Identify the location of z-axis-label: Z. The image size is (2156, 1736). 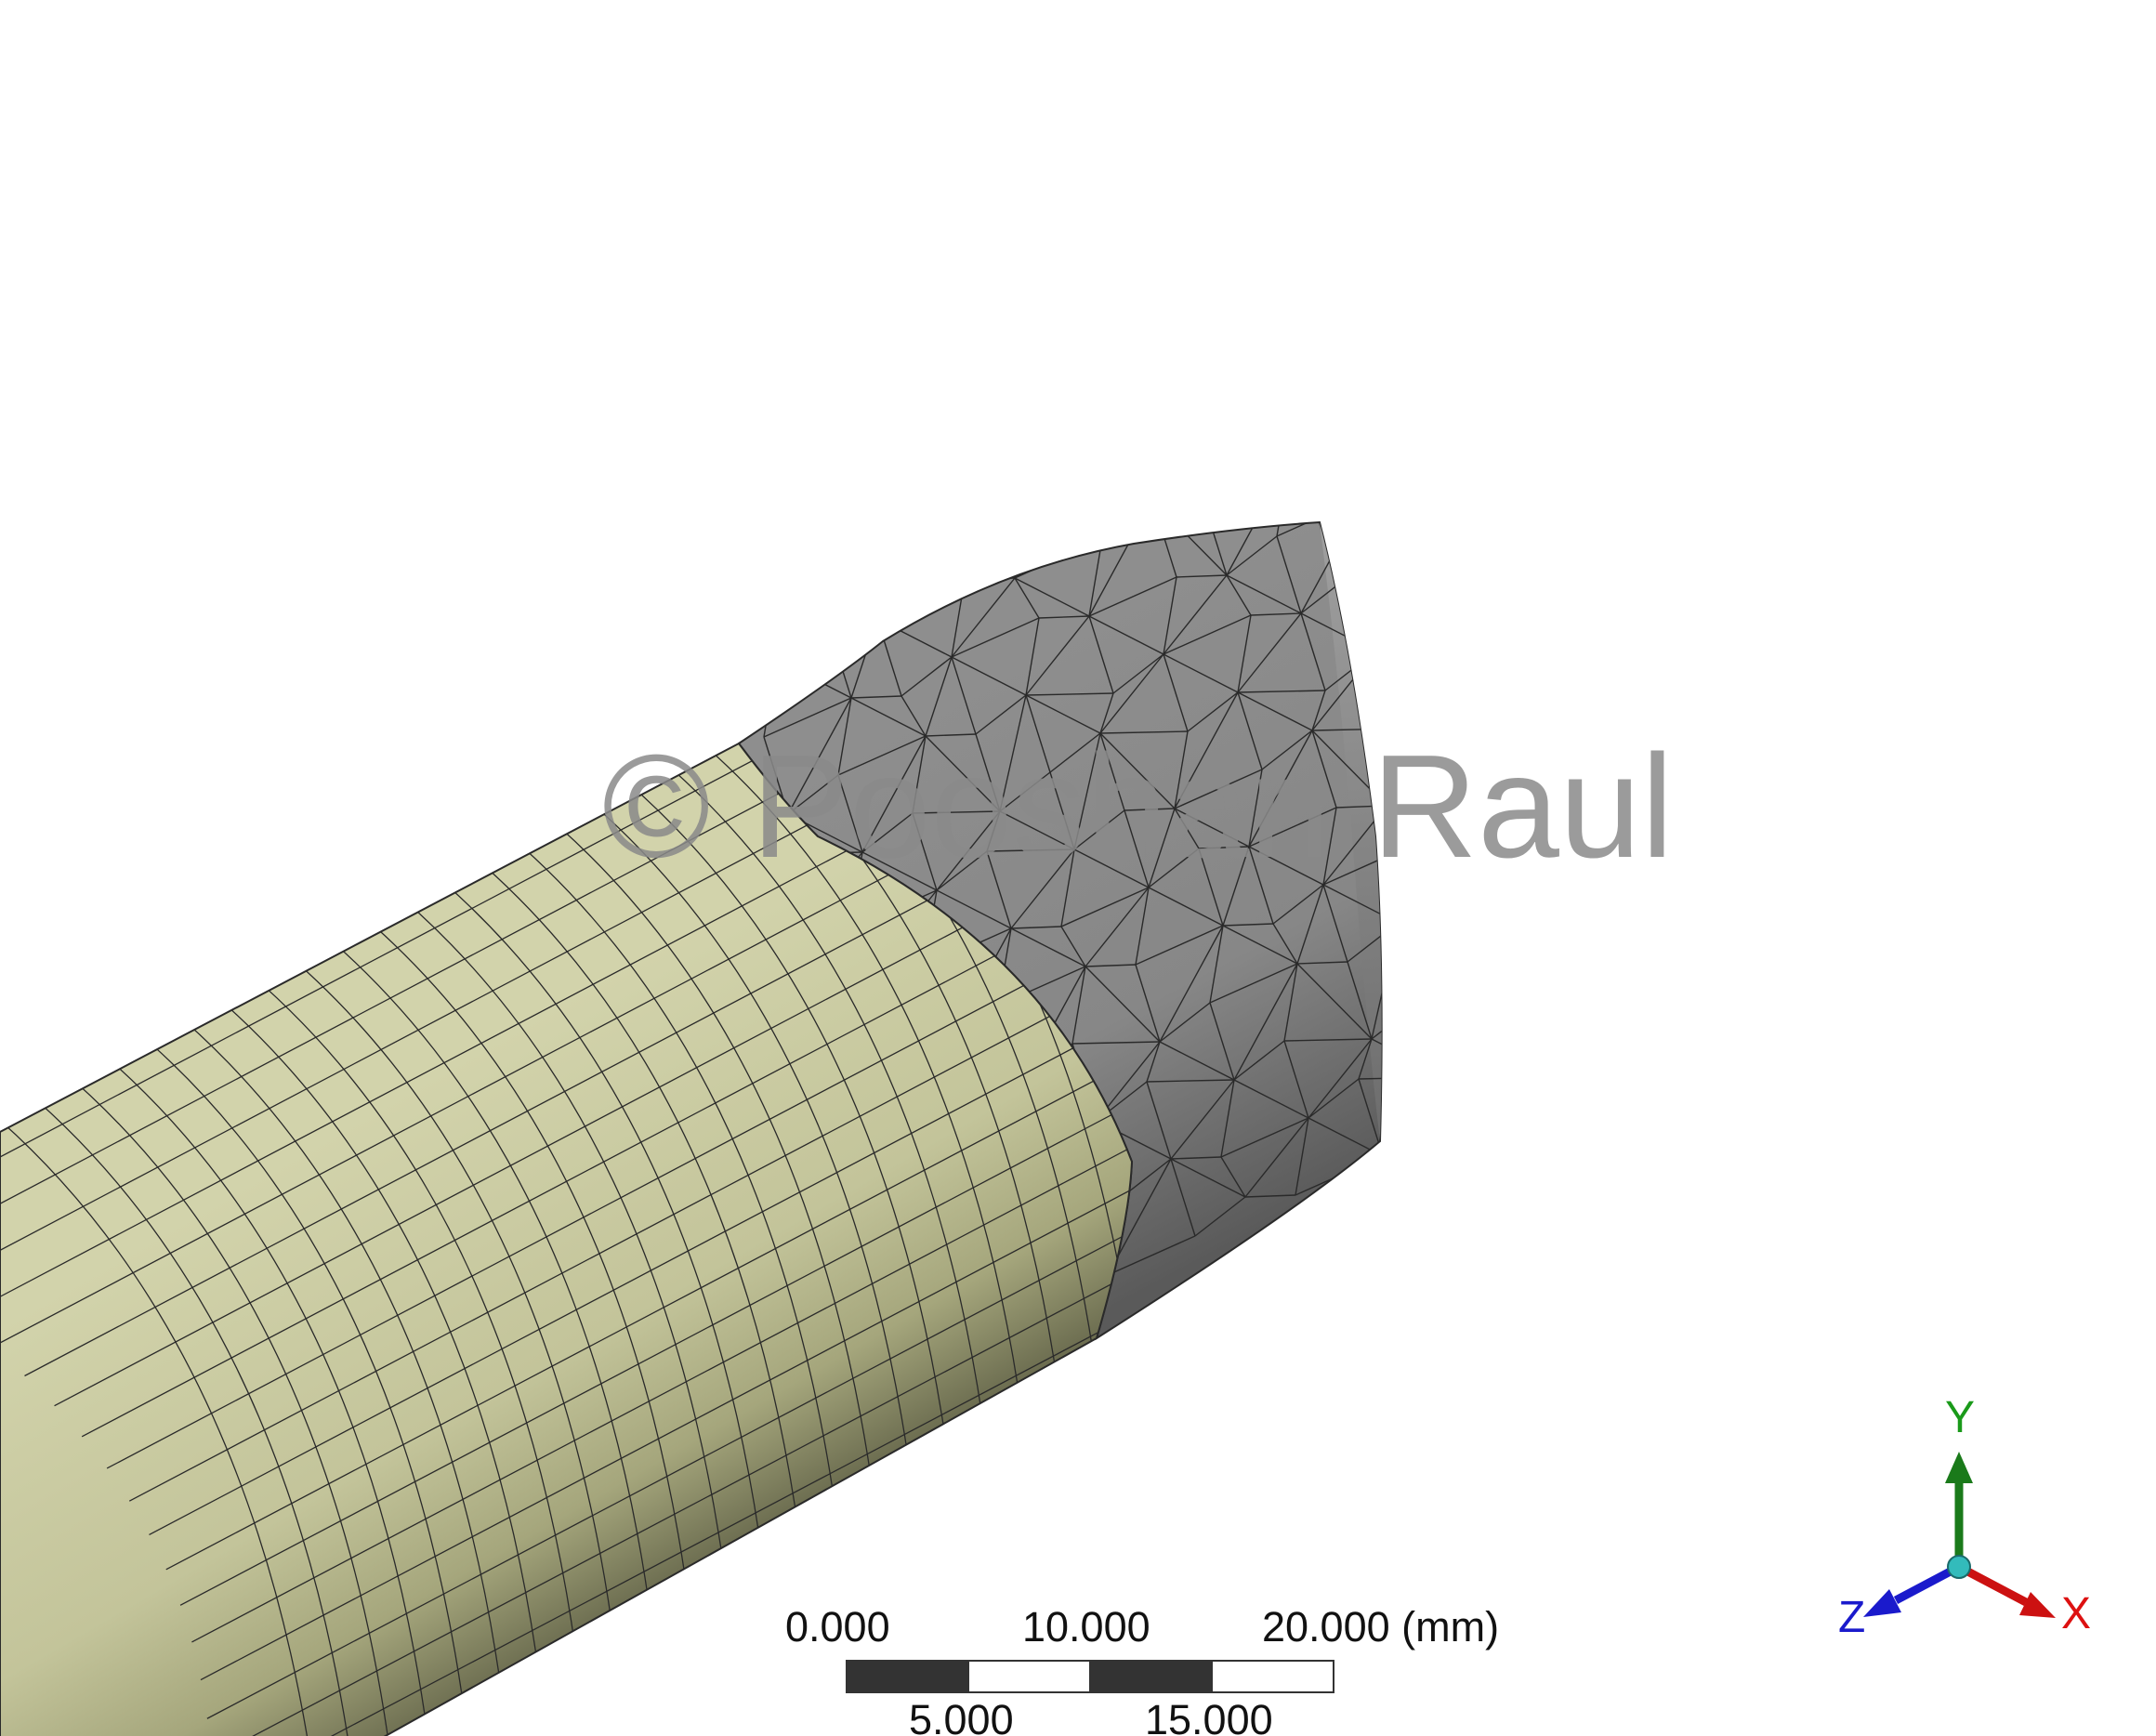
(1852, 1618).